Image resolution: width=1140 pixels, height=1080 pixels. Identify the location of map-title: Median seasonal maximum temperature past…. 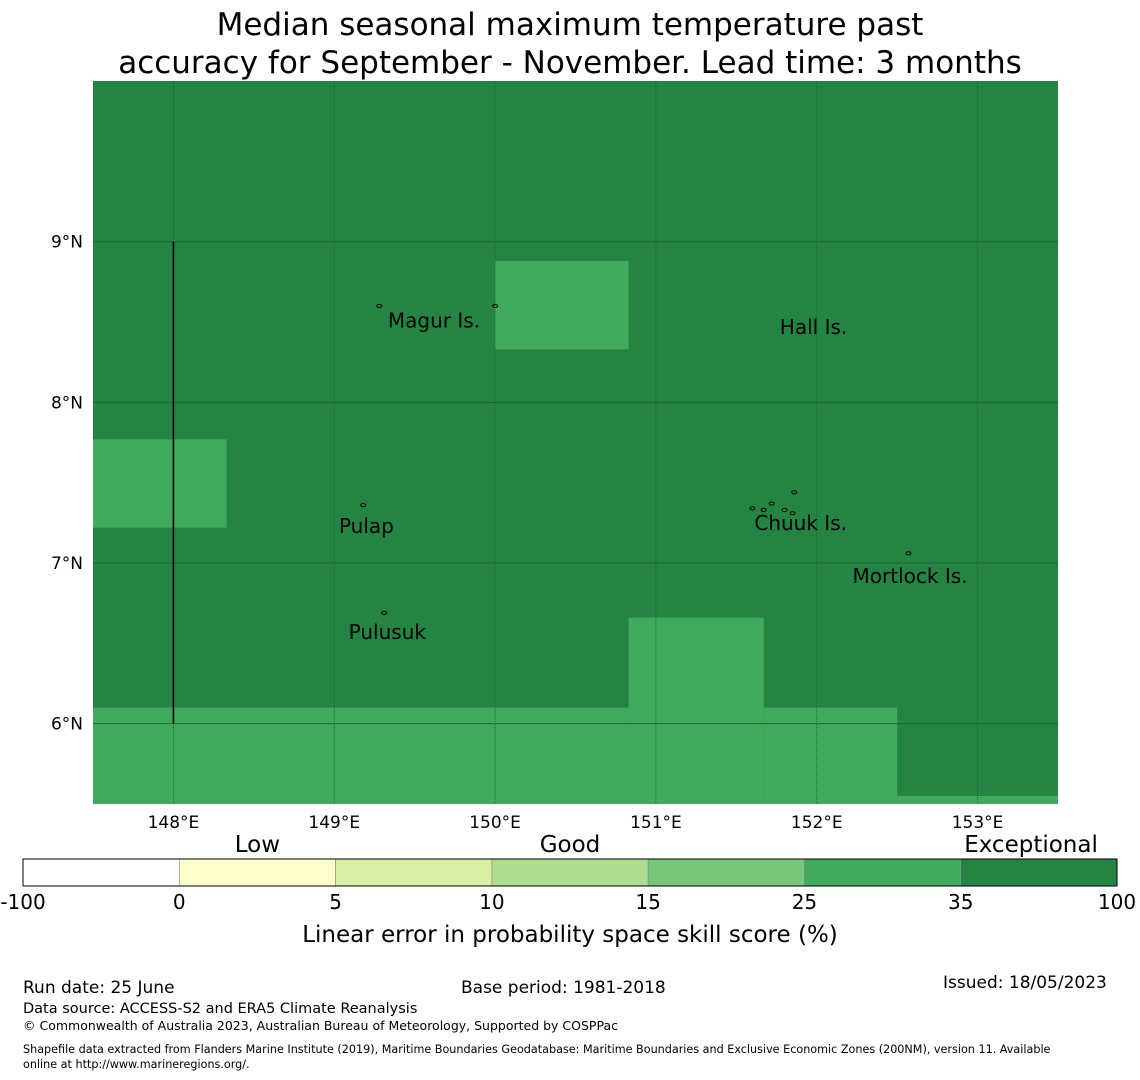
(570, 44).